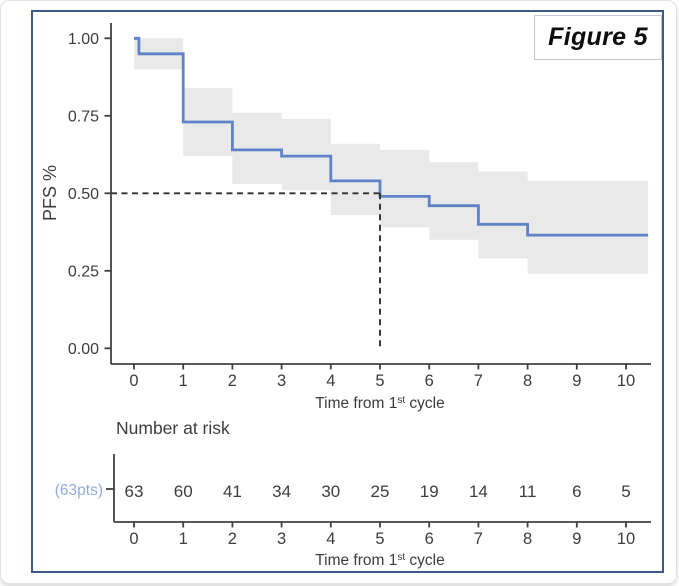 This screenshot has height=586, width=679. What do you see at coordinates (429, 491) in the screenshot?
I see `risk-value: 19` at bounding box center [429, 491].